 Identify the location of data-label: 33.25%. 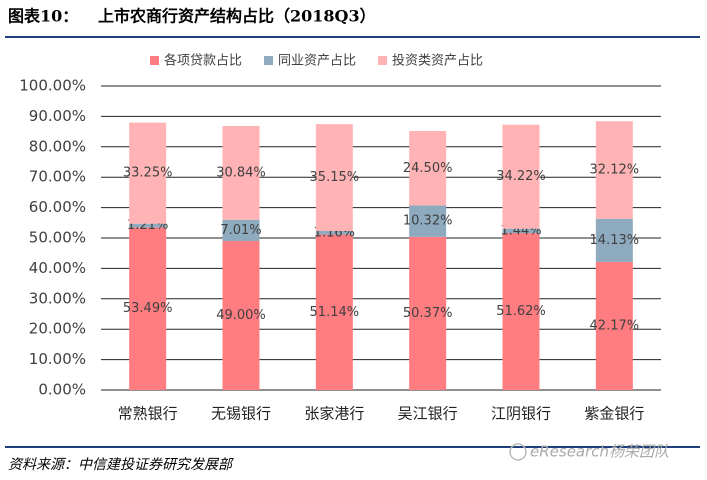
(148, 173).